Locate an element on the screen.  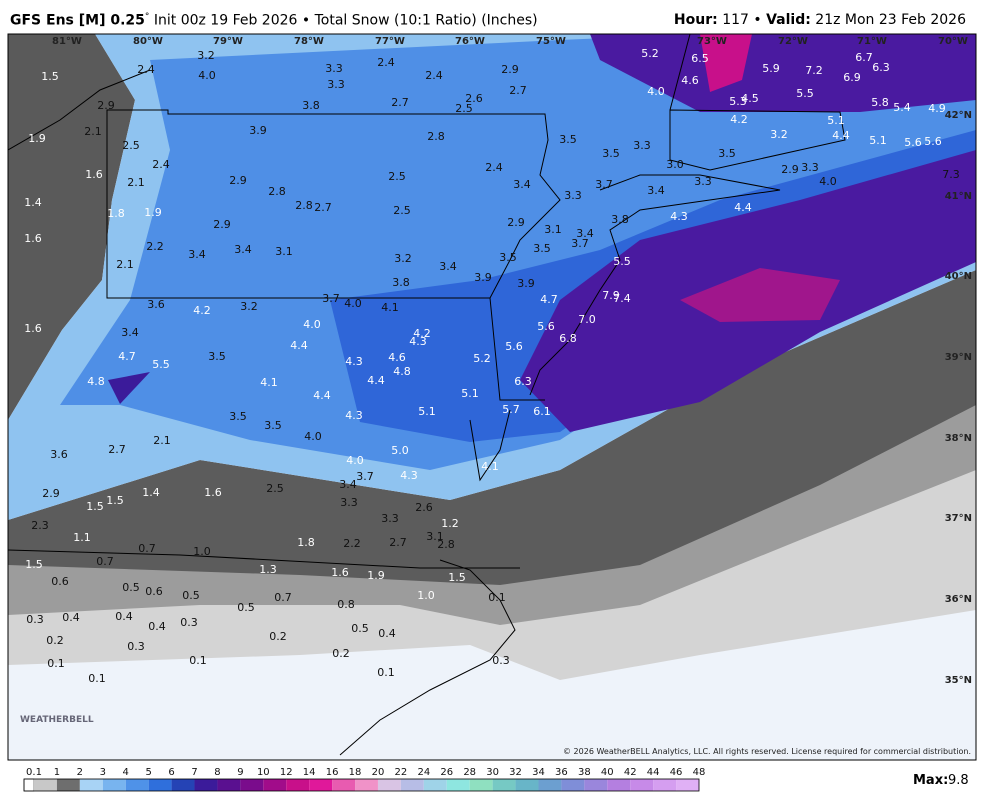
snow-value: 5.3 is located at coordinates (738, 101).